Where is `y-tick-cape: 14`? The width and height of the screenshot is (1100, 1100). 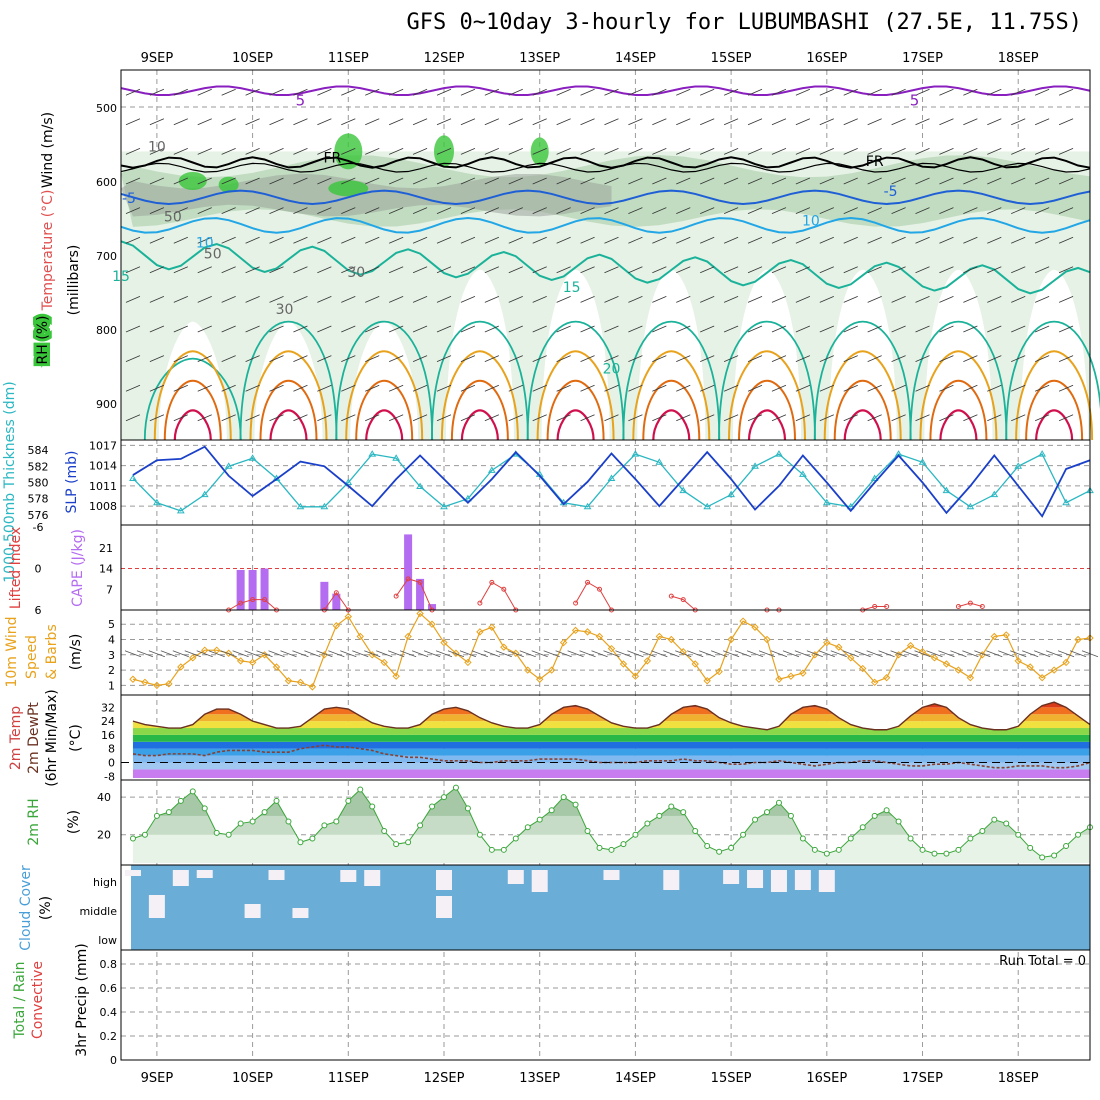
y-tick-cape: 14 is located at coordinates (106, 569).